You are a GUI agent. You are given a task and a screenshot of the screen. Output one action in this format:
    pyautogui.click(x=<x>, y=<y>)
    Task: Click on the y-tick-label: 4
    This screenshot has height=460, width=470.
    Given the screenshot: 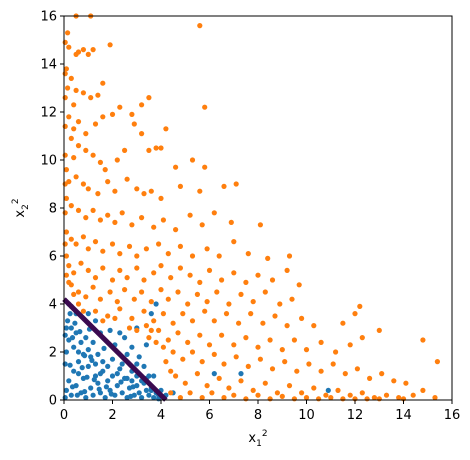 What is the action you would take?
    pyautogui.click(x=53, y=305)
    